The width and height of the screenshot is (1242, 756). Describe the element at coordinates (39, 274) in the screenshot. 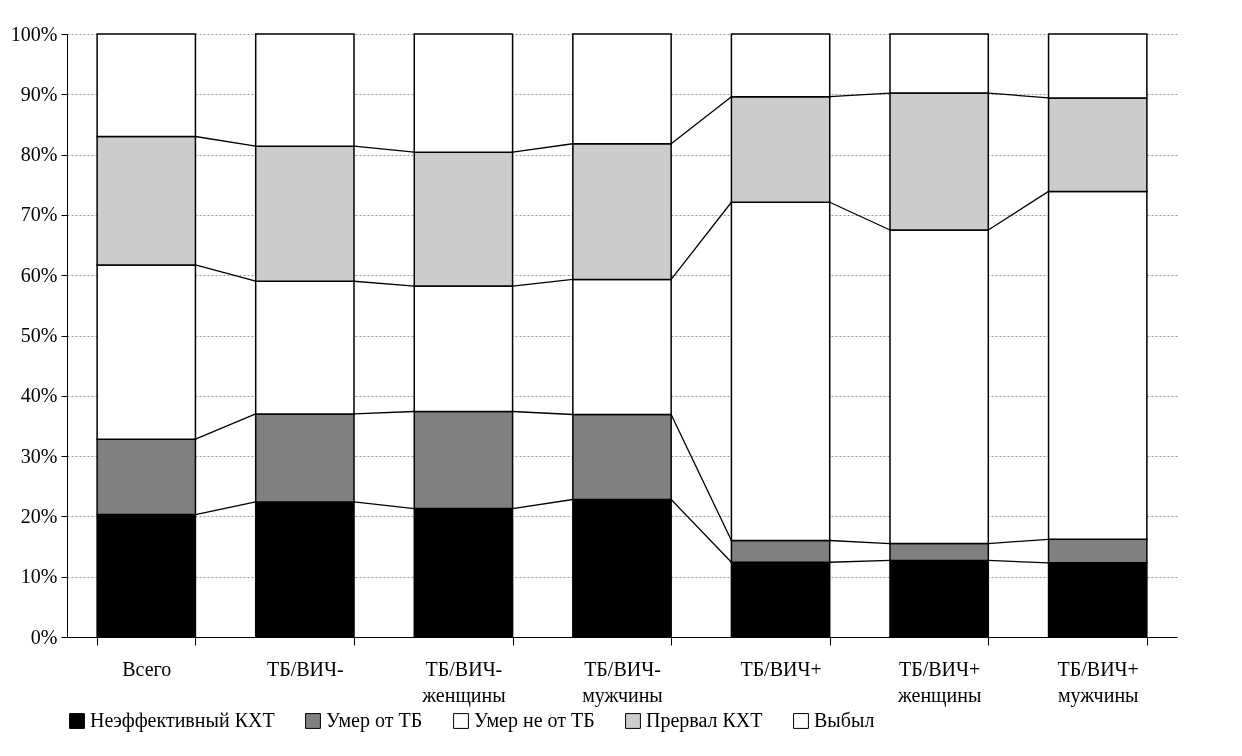

I see `y-tick-label: 60%` at that location.